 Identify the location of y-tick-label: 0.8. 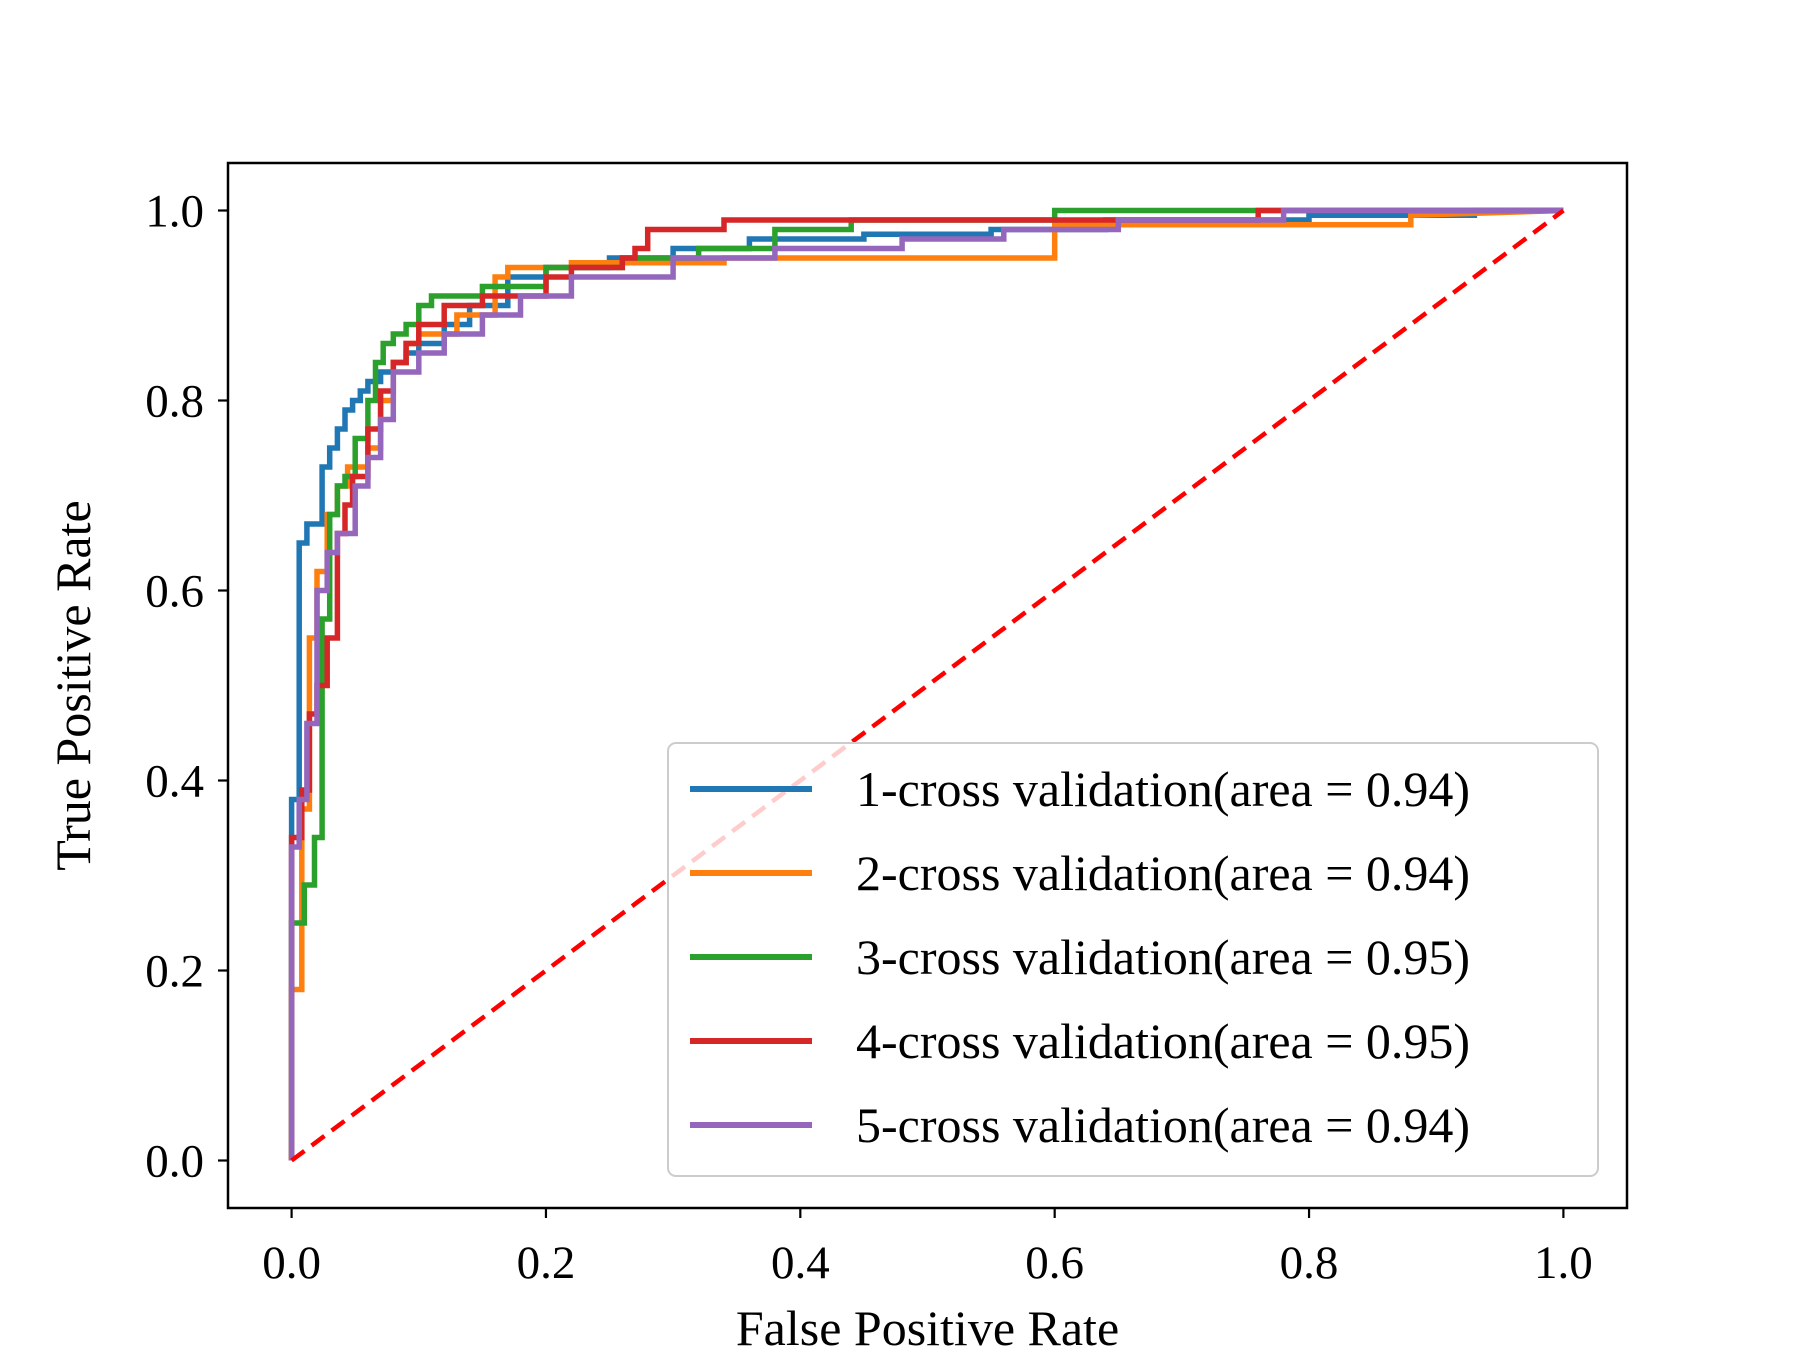
(174, 402).